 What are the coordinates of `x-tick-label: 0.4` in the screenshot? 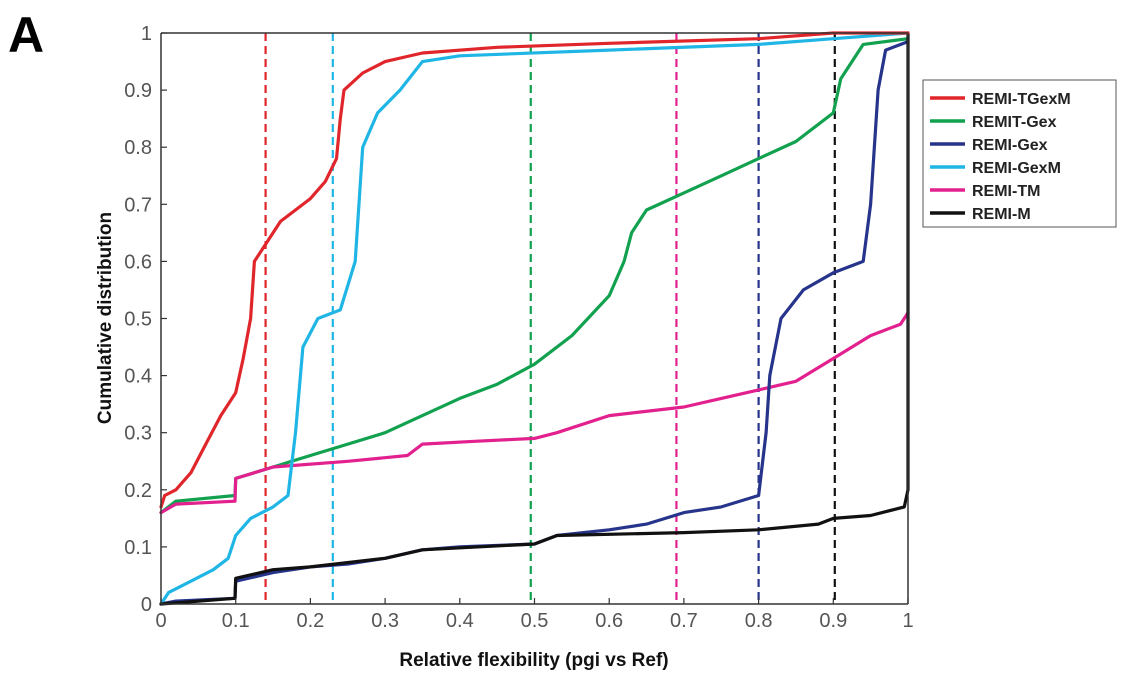 It's located at (460, 621).